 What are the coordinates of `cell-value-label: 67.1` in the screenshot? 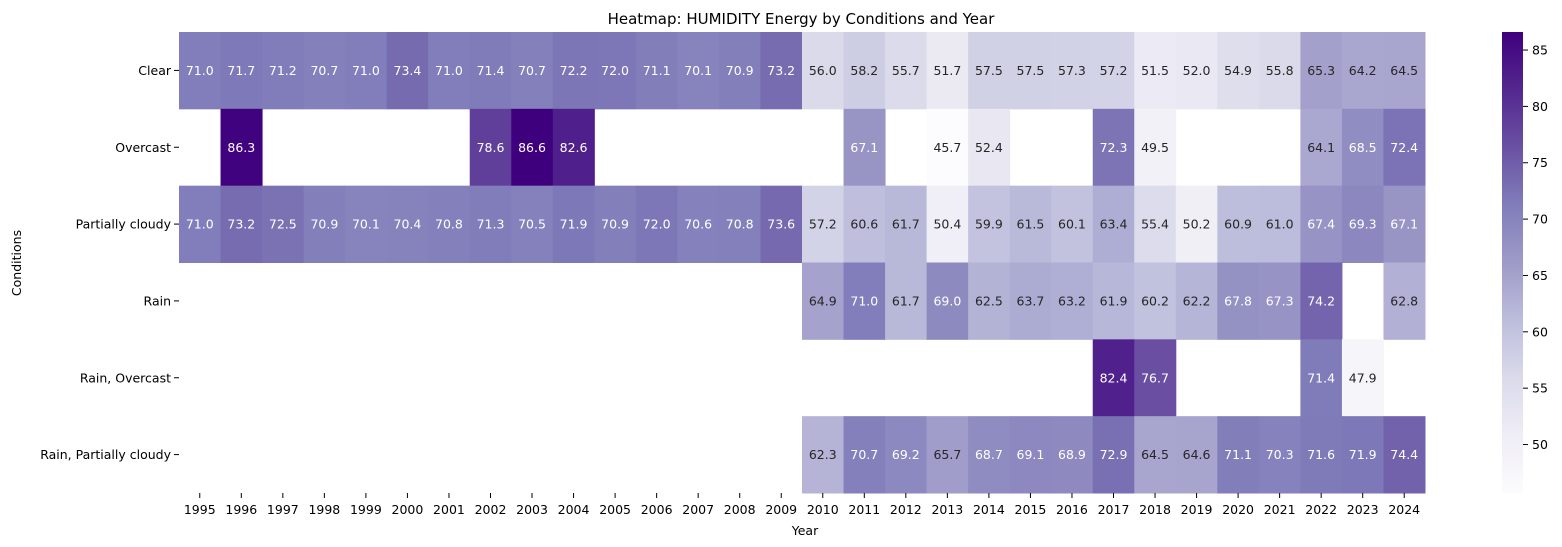 It's located at (864, 147).